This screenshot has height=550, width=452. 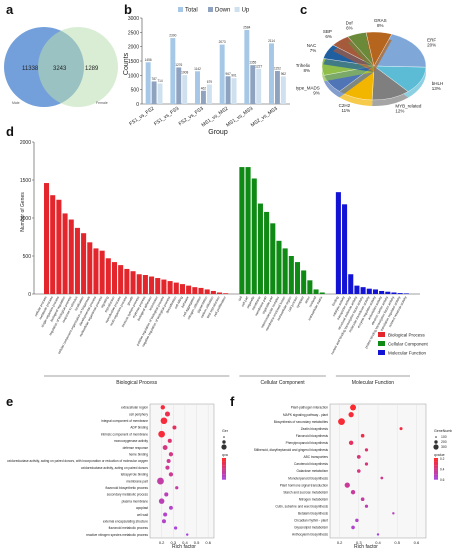 I want to click on deg-bar-value-label: 2114, so click(x=271, y=41).